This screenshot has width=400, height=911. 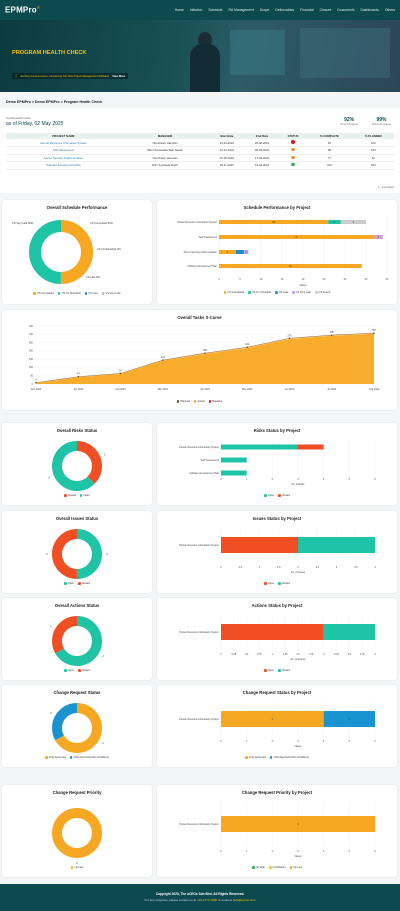 I want to click on project-name-link: SAP Assessment, so click(x=63, y=150).